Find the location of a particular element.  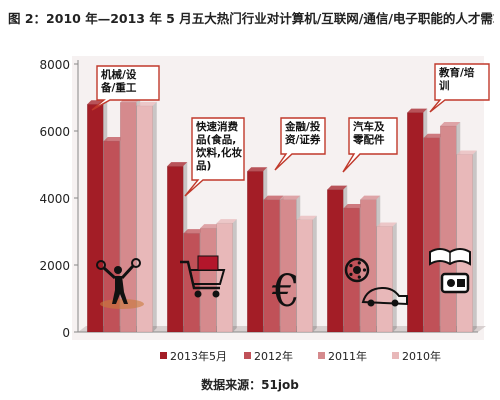

education-icon is located at coordinates (450, 271).